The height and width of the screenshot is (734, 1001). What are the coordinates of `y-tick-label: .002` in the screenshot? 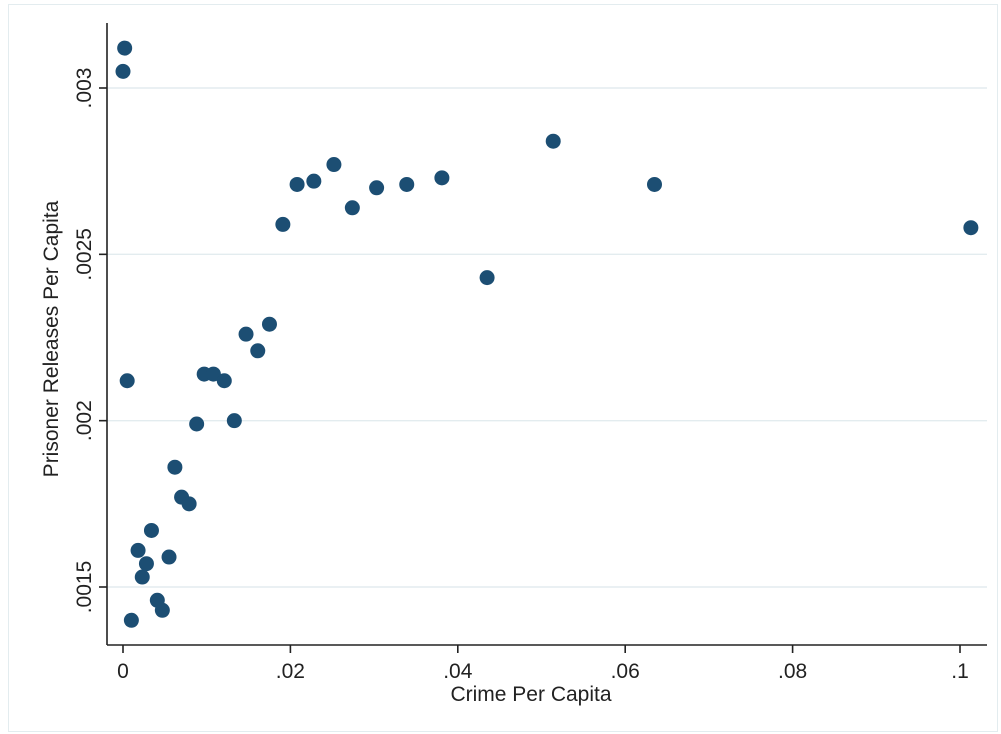 It's located at (84, 420).